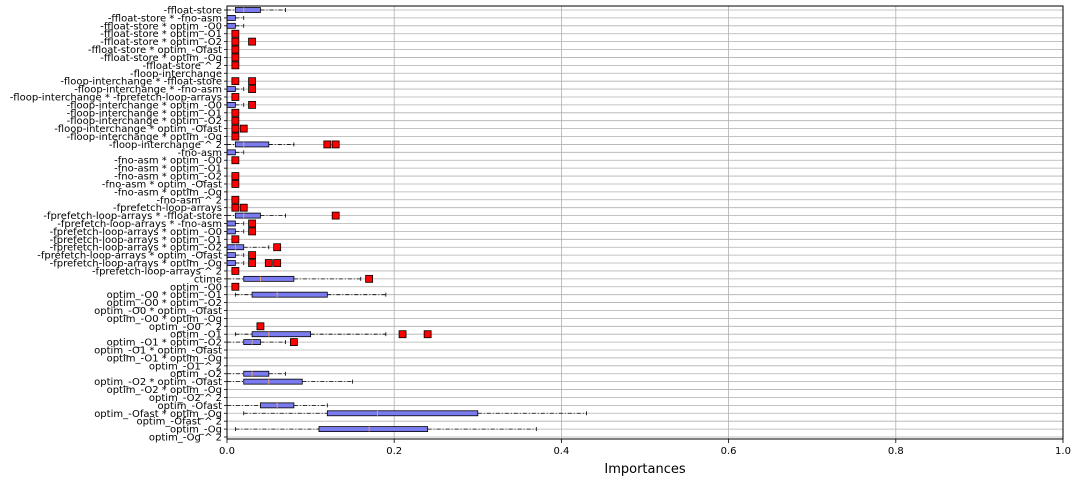 The height and width of the screenshot is (483, 1079). What do you see at coordinates (158, 414) in the screenshot?
I see `y-tick-label: optim_-Ofast * optim_-Og` at bounding box center [158, 414].